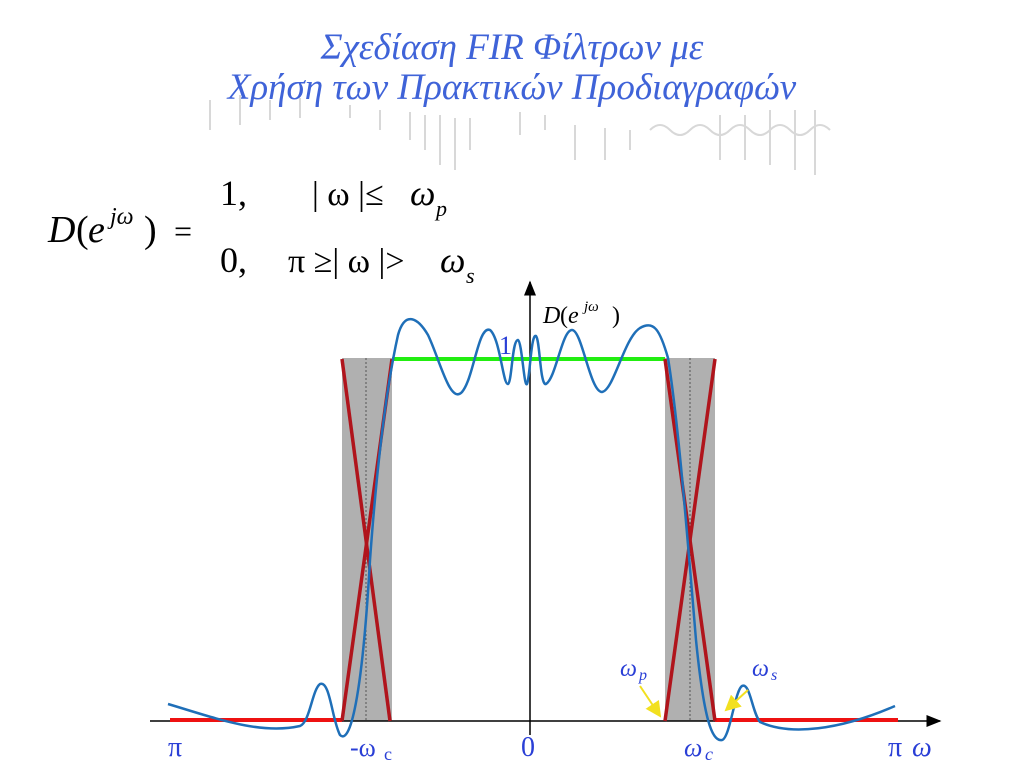 This screenshot has width=1024, height=768. What do you see at coordinates (922, 747) in the screenshot?
I see `label-omega: ω` at bounding box center [922, 747].